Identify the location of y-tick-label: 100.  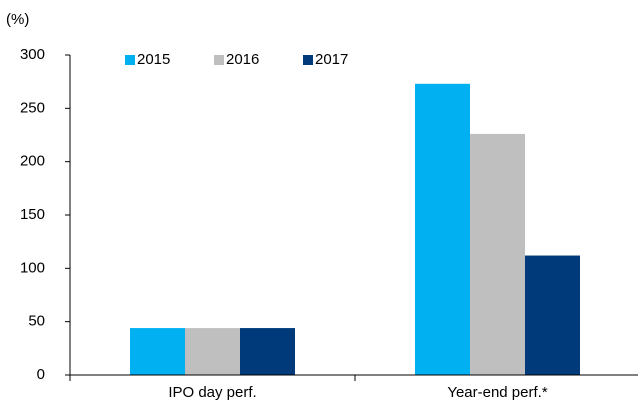
(32, 267).